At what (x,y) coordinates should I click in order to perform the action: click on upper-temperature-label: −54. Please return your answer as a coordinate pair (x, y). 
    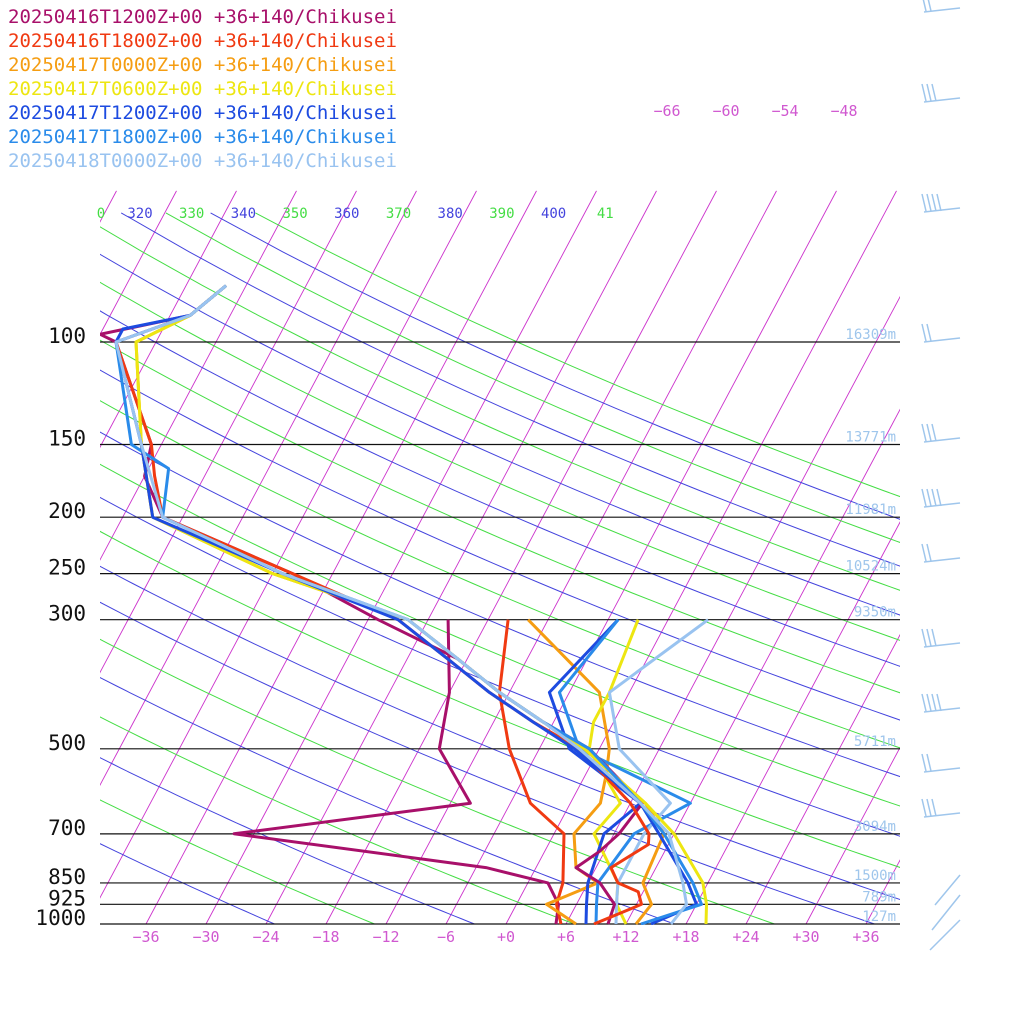
    Looking at the image, I should click on (784, 111).